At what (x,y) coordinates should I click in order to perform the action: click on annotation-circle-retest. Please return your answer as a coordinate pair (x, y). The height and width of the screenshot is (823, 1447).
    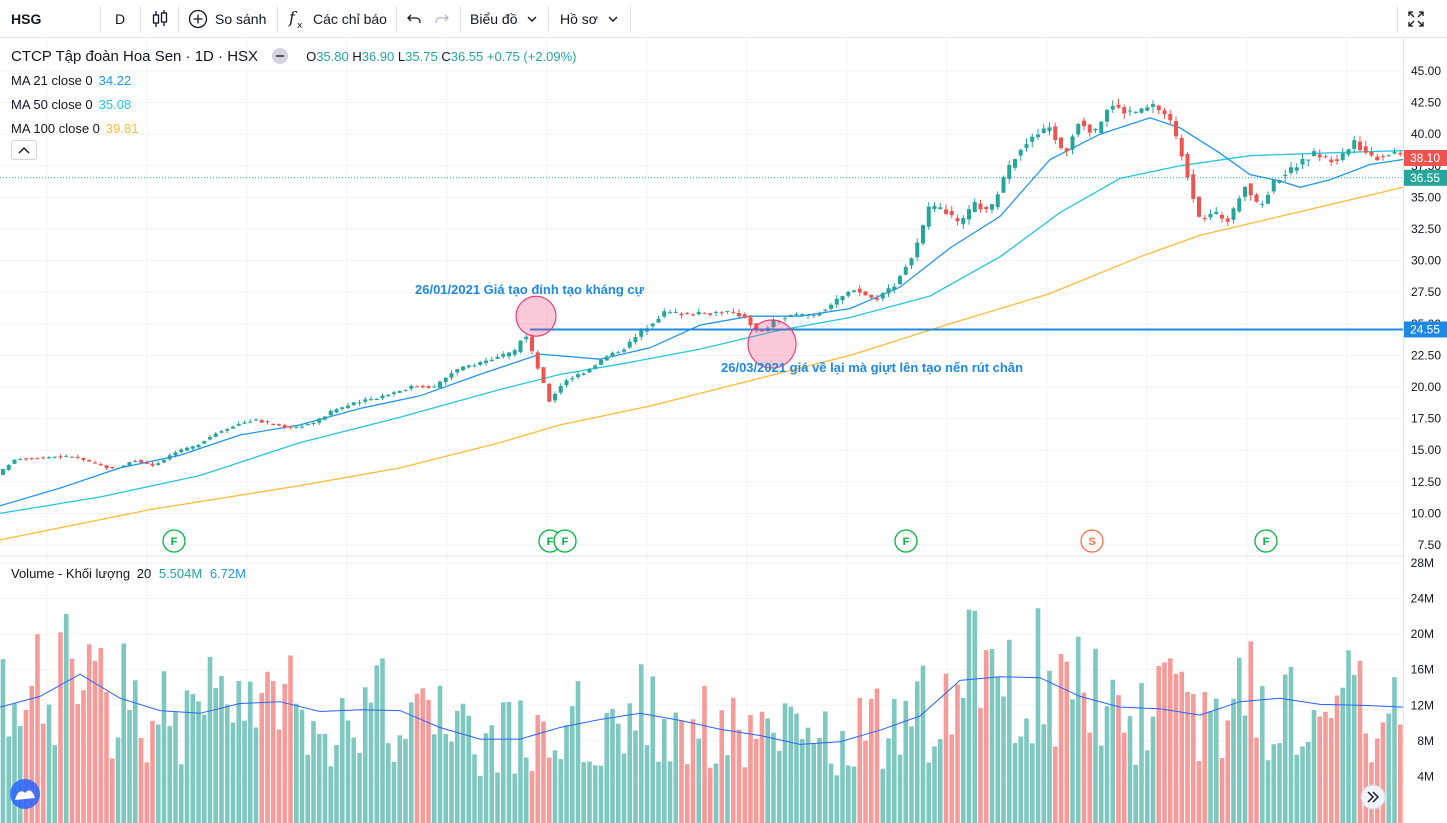
    Looking at the image, I should click on (772, 344).